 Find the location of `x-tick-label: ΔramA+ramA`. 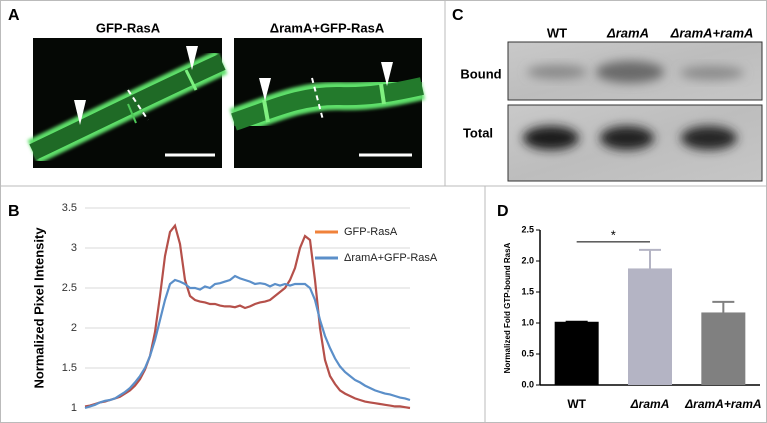

x-tick-label: ΔramA+ramA is located at coordinates (722, 404).